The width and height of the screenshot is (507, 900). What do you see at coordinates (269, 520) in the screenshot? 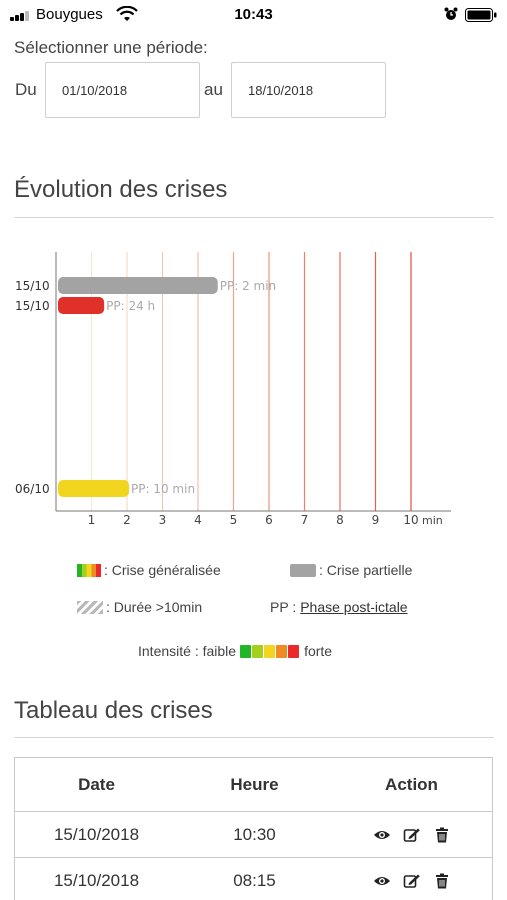
I see `x-tick-label: 6` at bounding box center [269, 520].